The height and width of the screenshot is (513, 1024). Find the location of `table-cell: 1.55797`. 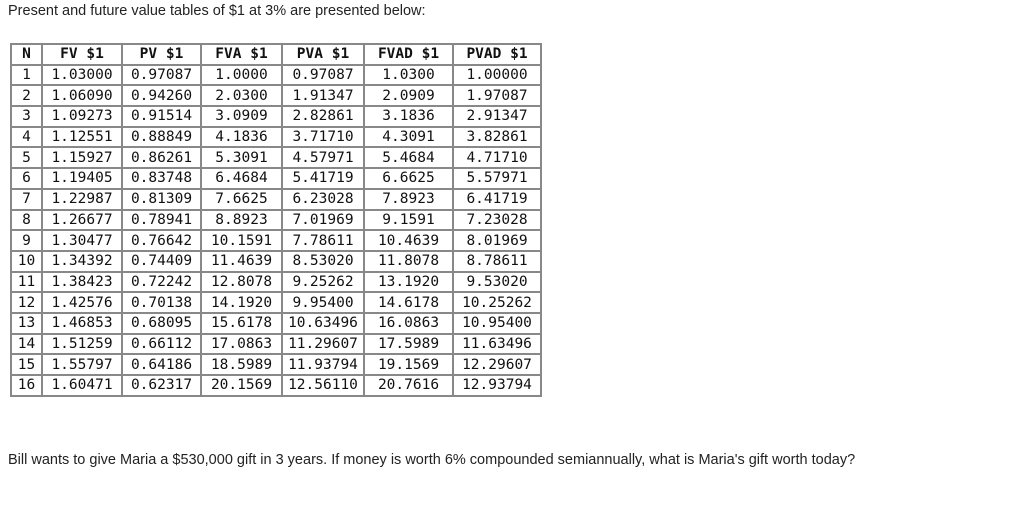

table-cell: 1.55797 is located at coordinates (82, 364).